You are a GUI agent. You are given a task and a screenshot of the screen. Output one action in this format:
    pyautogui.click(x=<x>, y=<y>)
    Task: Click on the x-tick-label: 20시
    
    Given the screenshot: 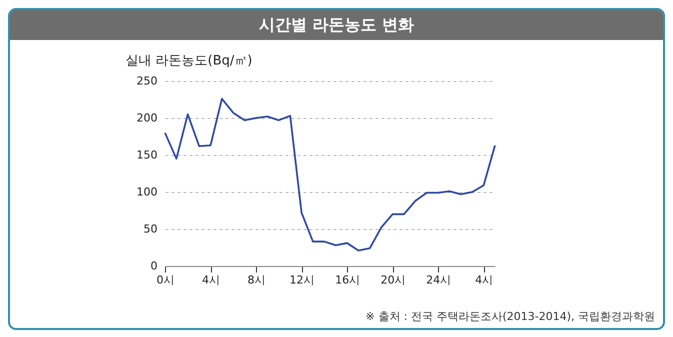 What is the action you would take?
    pyautogui.click(x=393, y=280)
    